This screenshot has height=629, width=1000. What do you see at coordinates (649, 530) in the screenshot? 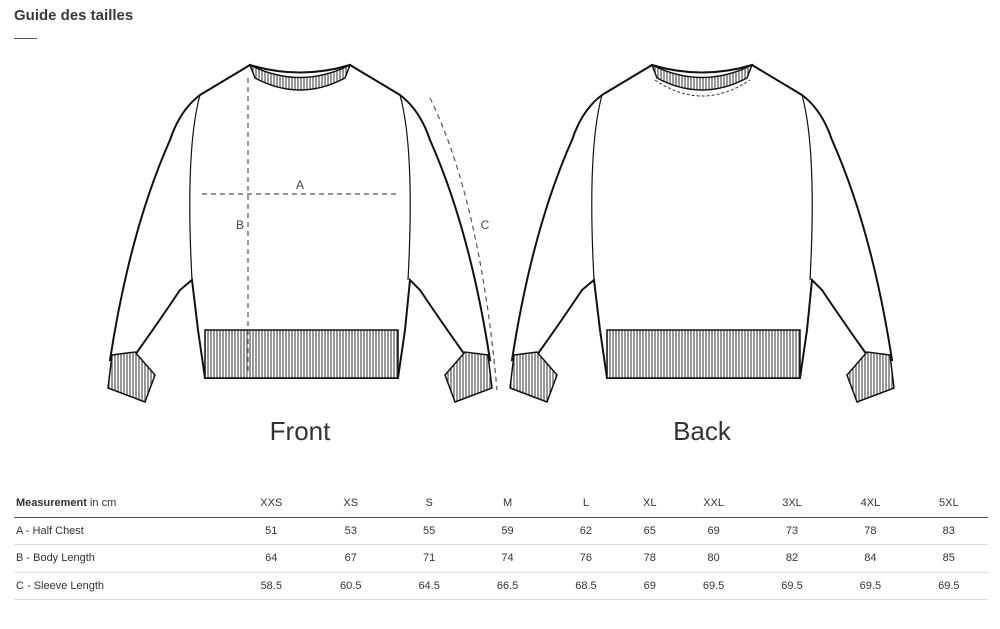
I see `table-cell: 65` at bounding box center [649, 530].